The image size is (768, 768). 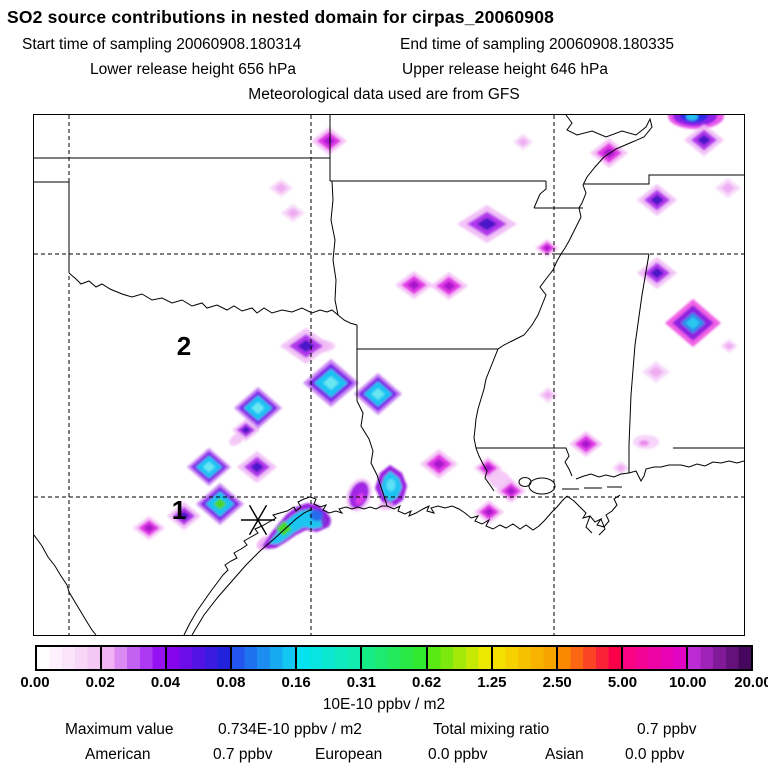 What do you see at coordinates (427, 682) in the screenshot?
I see `colorbar-tick-label: 0.62` at bounding box center [427, 682].